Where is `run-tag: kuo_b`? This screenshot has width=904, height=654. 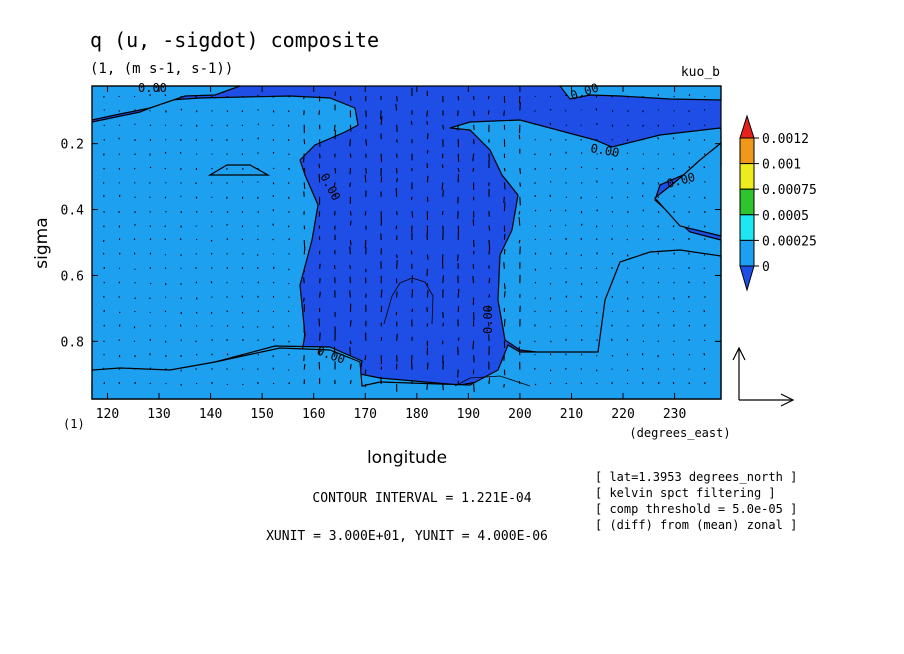
run-tag: kuo_b is located at coordinates (700, 72).